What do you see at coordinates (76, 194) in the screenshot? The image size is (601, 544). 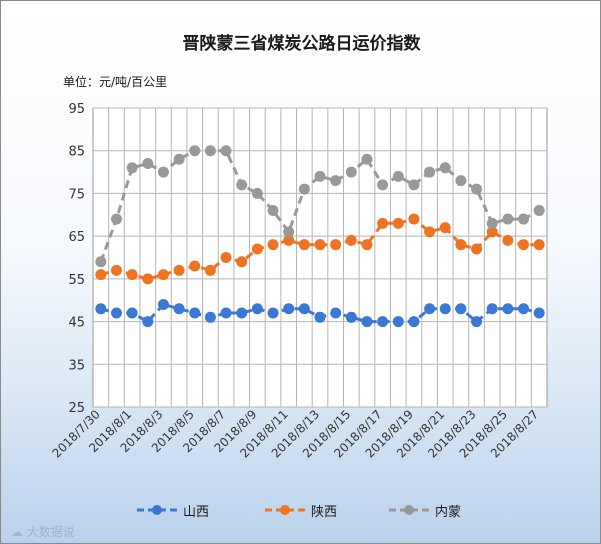 I see `y-tick-label: 75` at bounding box center [76, 194].